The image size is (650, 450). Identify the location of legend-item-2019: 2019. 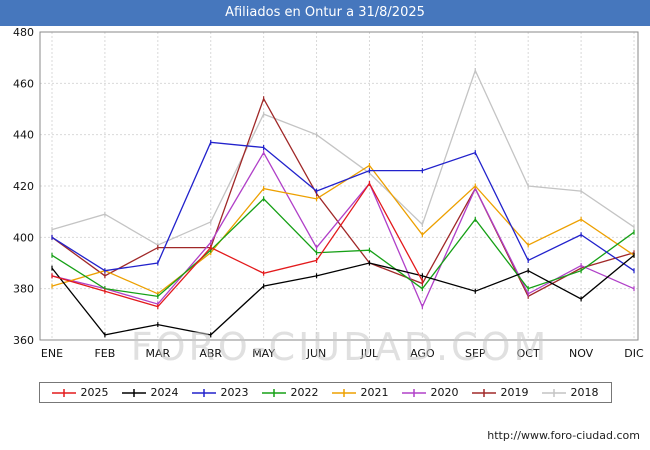
(500, 392).